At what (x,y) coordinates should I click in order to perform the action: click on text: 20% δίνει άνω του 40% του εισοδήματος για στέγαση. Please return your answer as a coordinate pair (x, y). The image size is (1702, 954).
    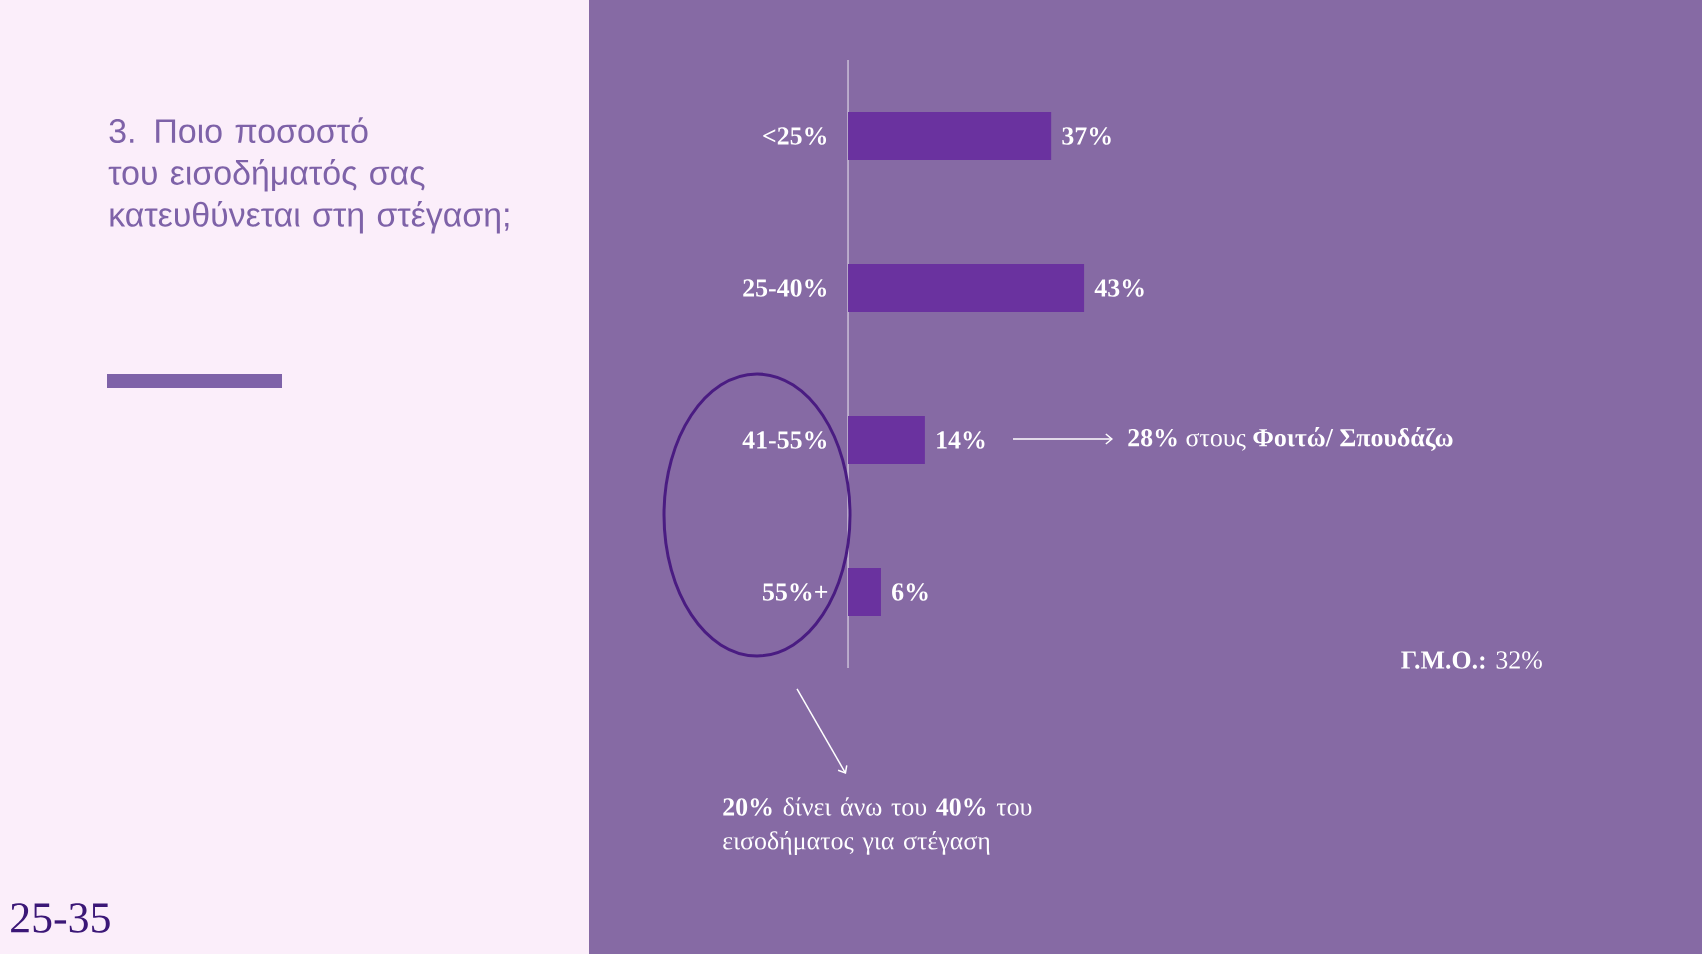
    Looking at the image, I should click on (877, 826).